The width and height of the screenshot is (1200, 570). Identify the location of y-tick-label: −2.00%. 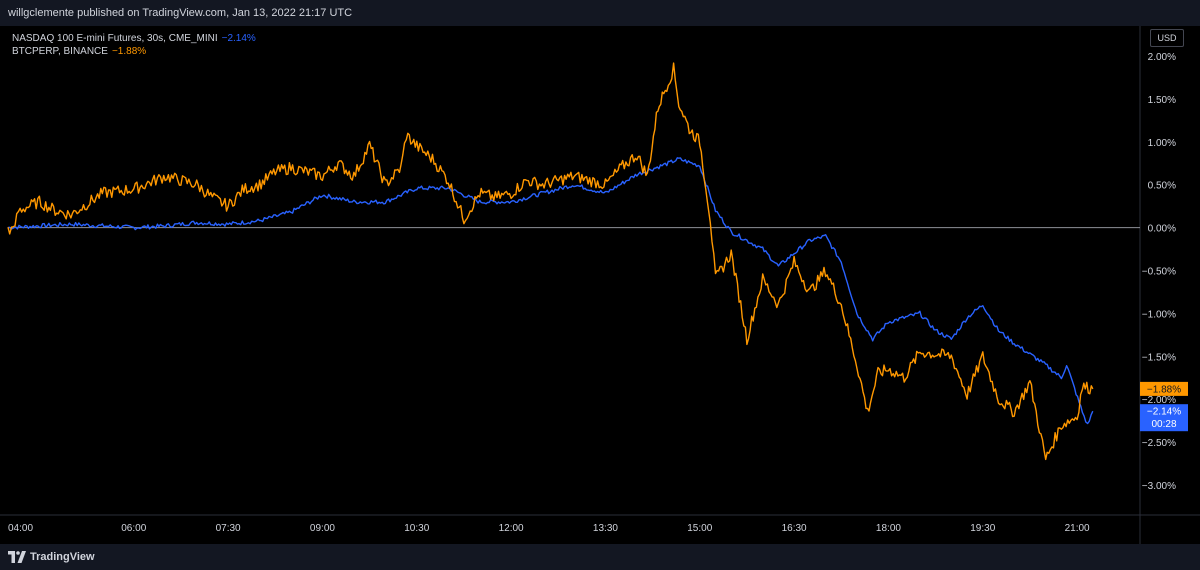
(1159, 400).